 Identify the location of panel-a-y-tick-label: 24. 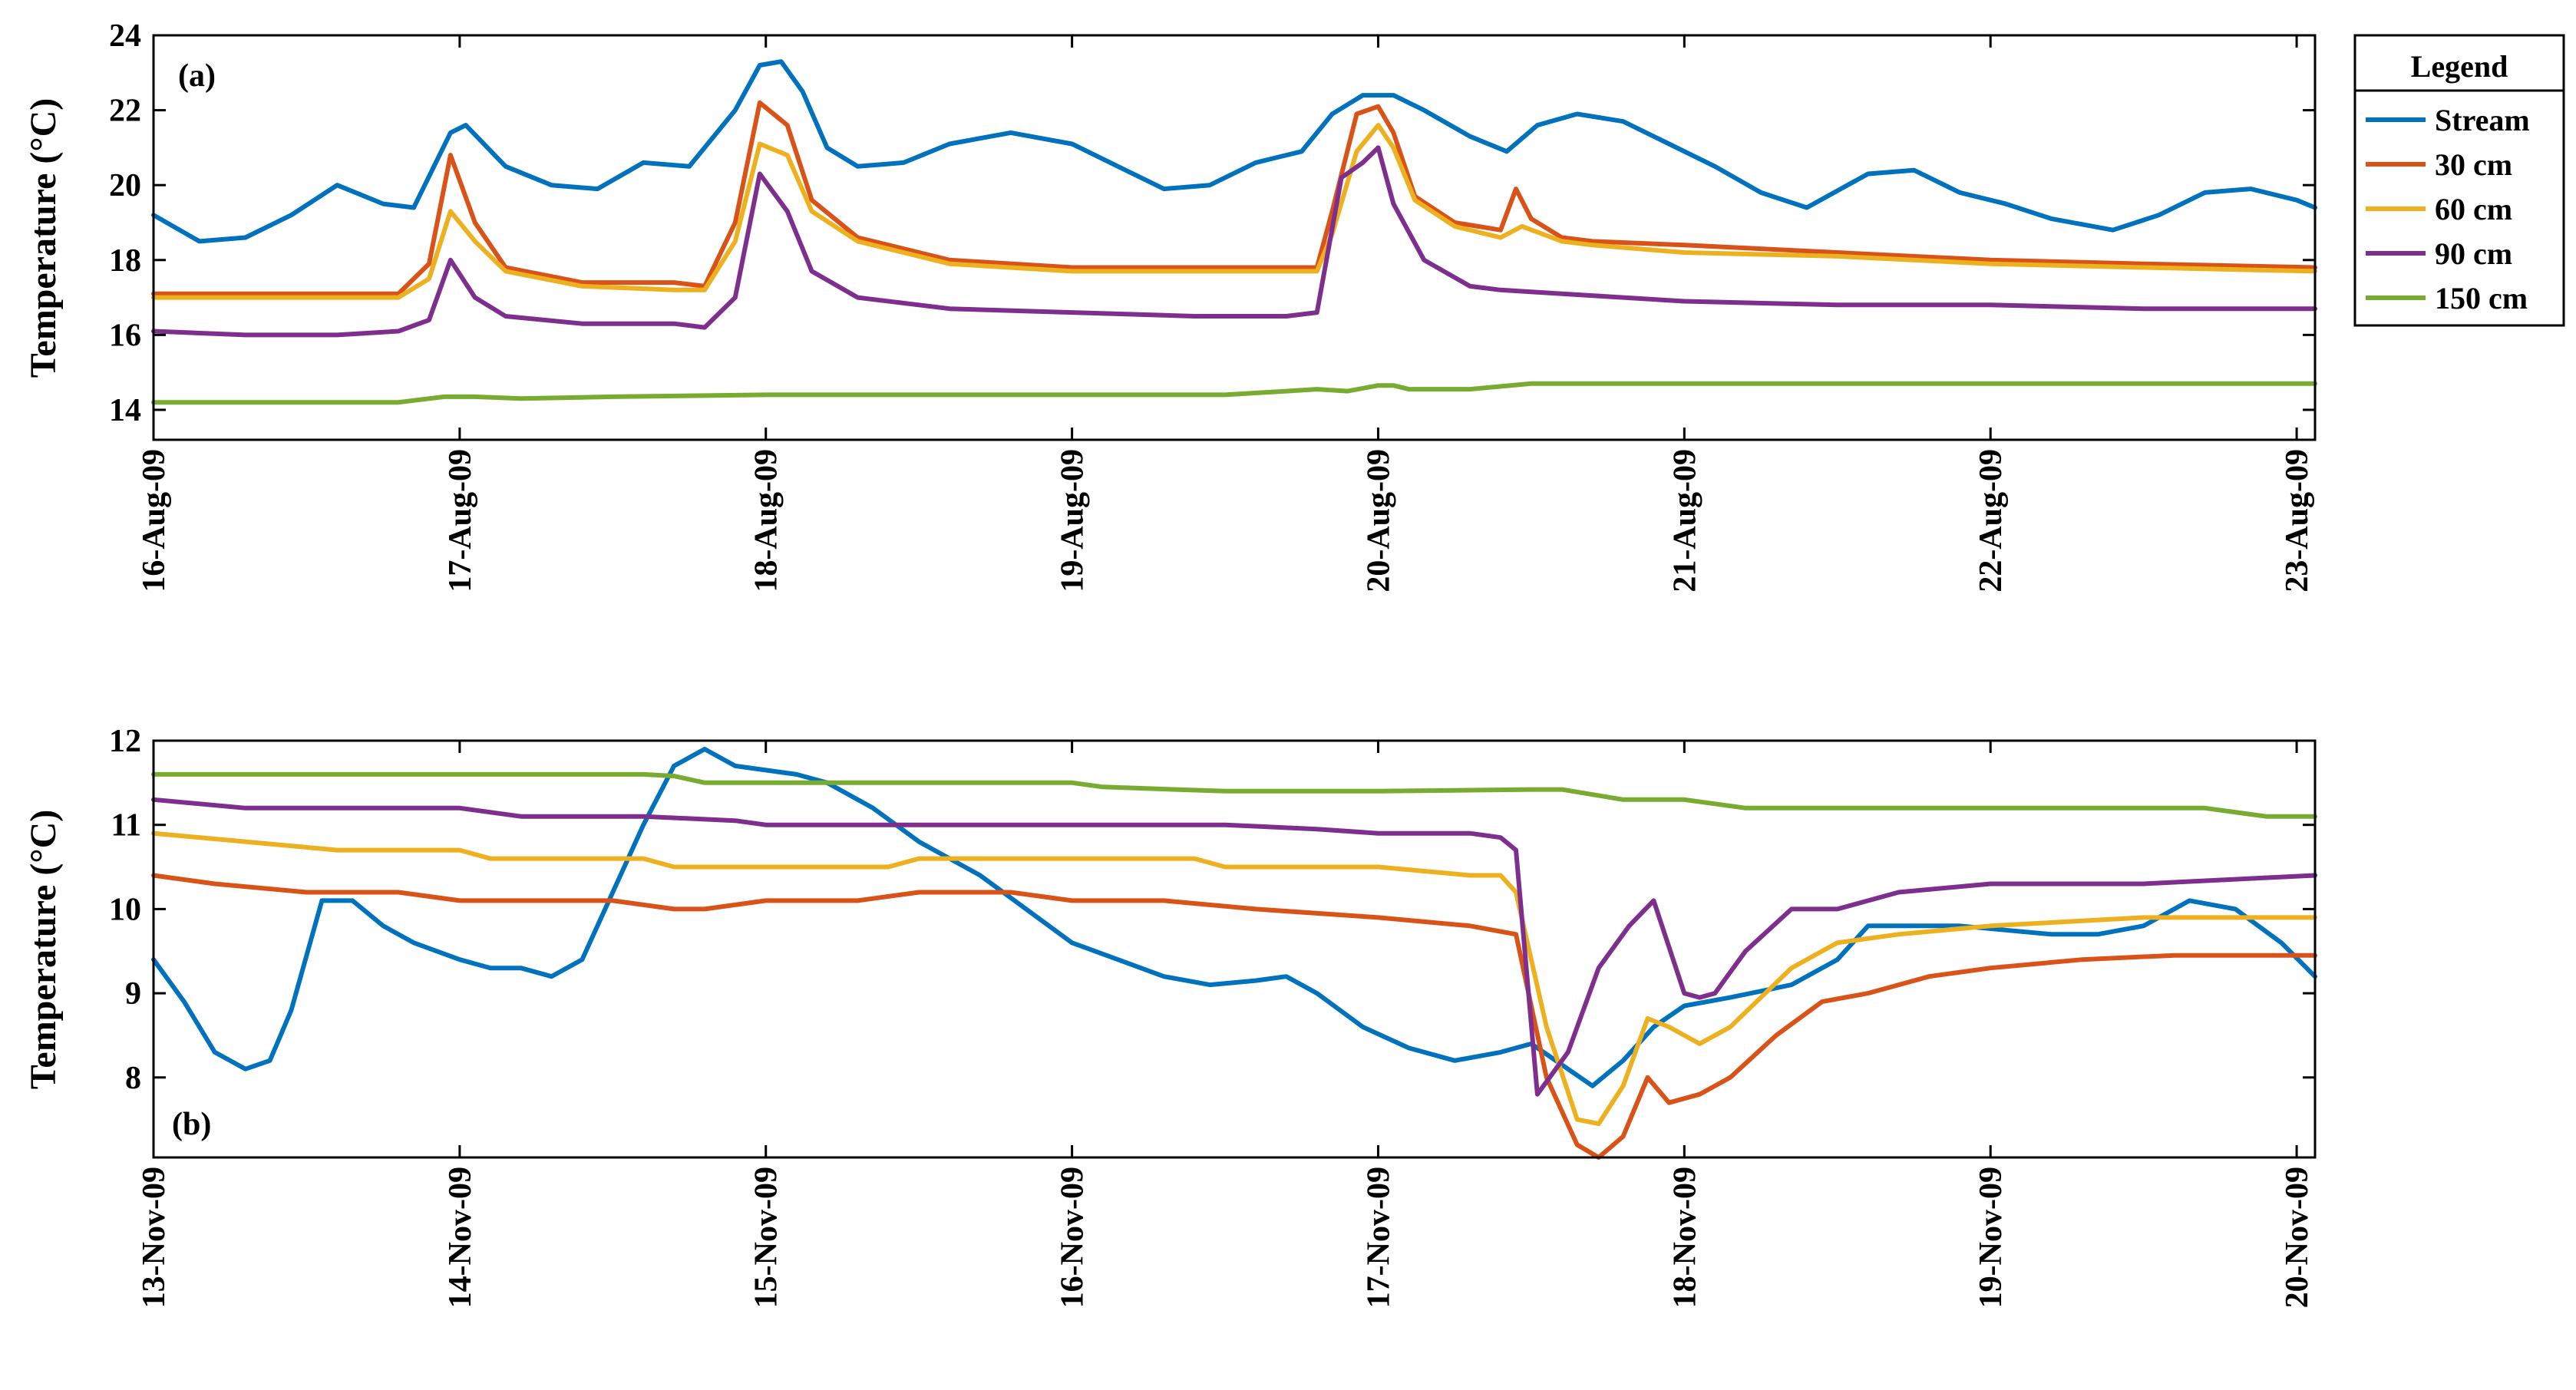
(125, 36).